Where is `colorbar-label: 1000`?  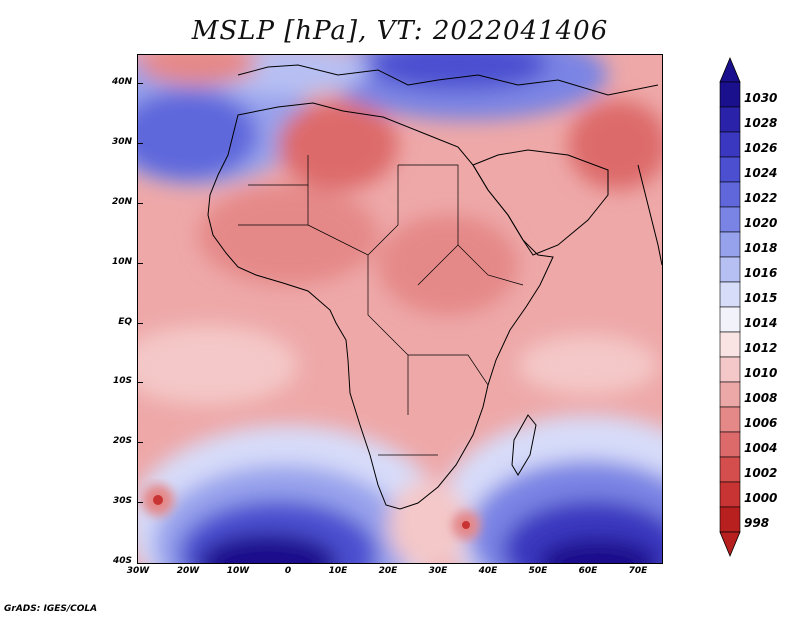 colorbar-label: 1000 is located at coordinates (761, 497).